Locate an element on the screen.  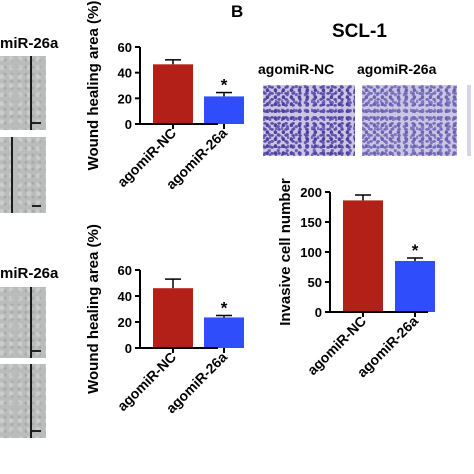
transwell-image-agomir-26a is located at coordinates (409, 120).